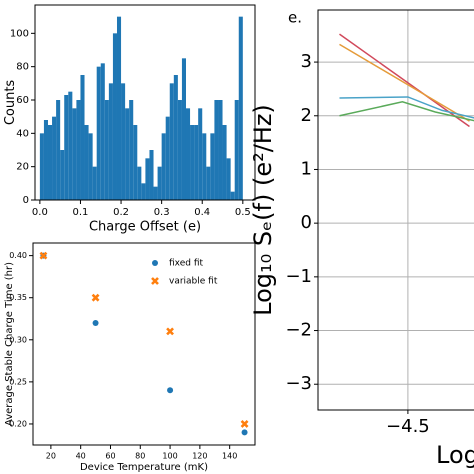 The width and height of the screenshot is (474, 474). Describe the element at coordinates (162, 212) in the screenshot. I see `x-tick-label: 0.3` at that location.